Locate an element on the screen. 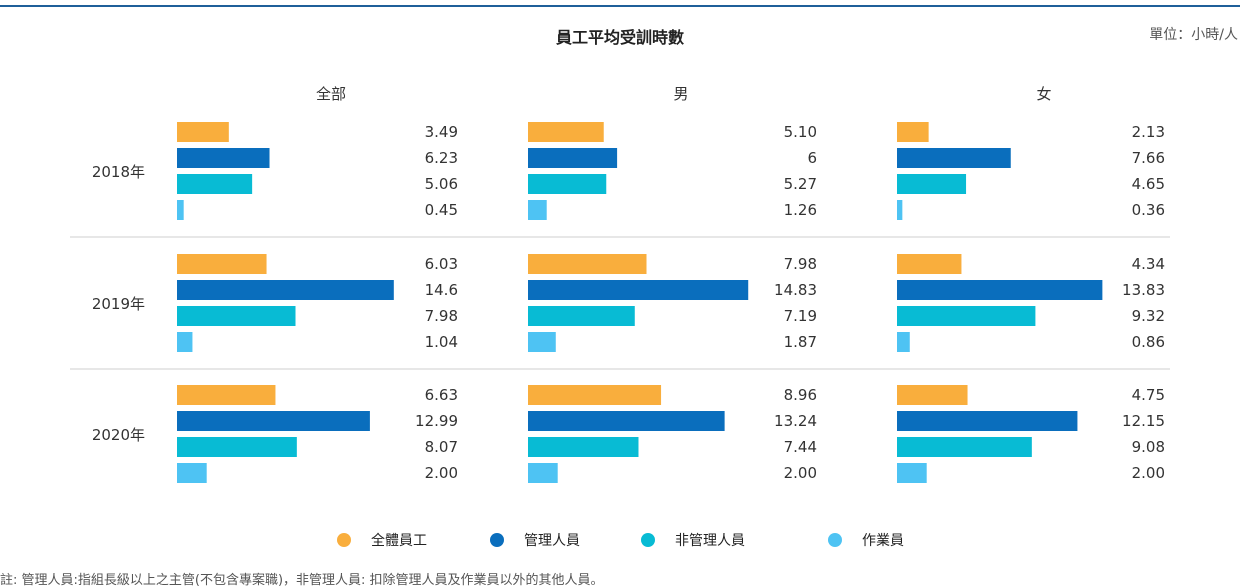 Image resolution: width=1240 pixels, height=588 pixels. legend-label-3: 作業員 is located at coordinates (883, 541).